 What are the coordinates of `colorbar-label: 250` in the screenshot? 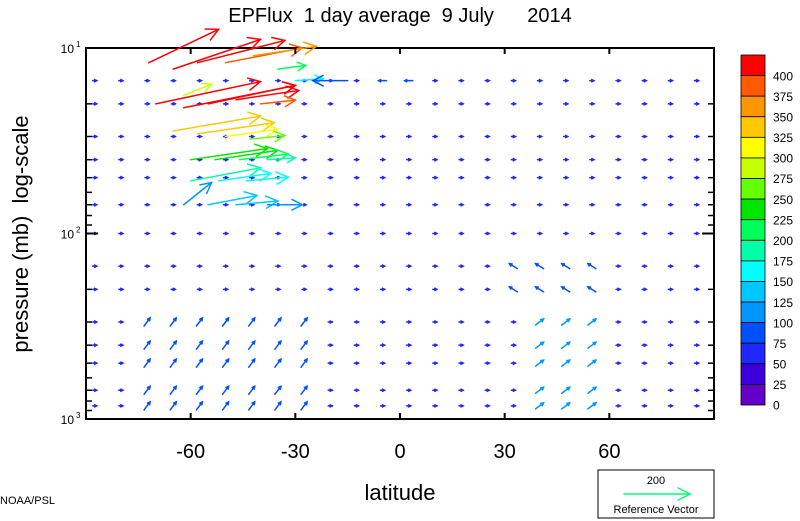 It's located at (783, 200).